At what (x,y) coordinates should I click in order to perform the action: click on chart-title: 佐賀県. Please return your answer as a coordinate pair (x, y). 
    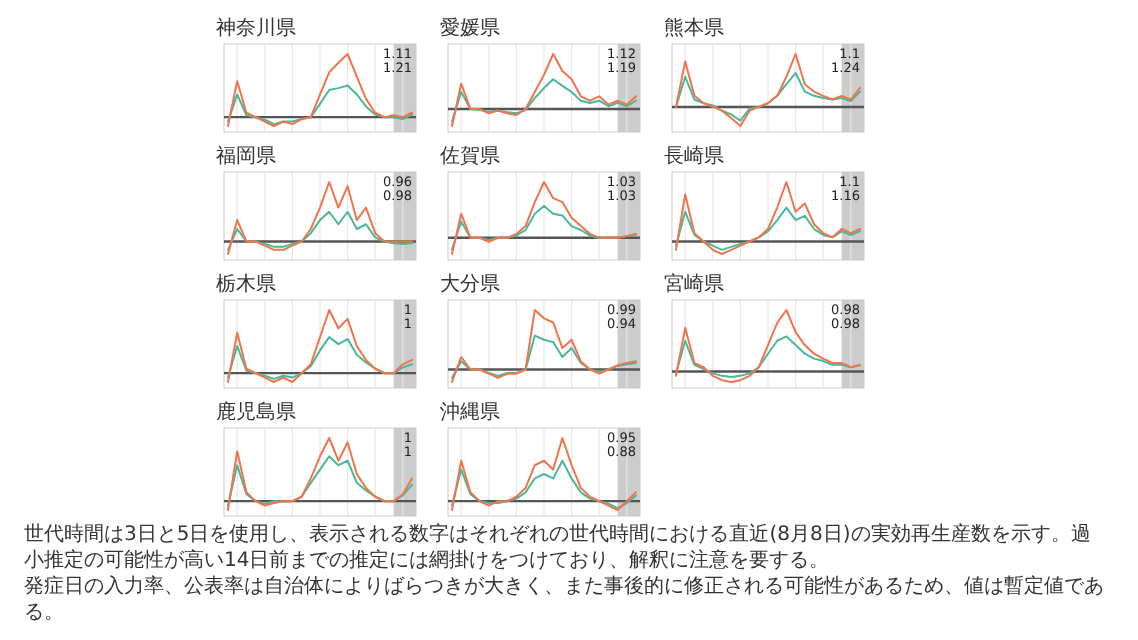
    Looking at the image, I should click on (470, 156).